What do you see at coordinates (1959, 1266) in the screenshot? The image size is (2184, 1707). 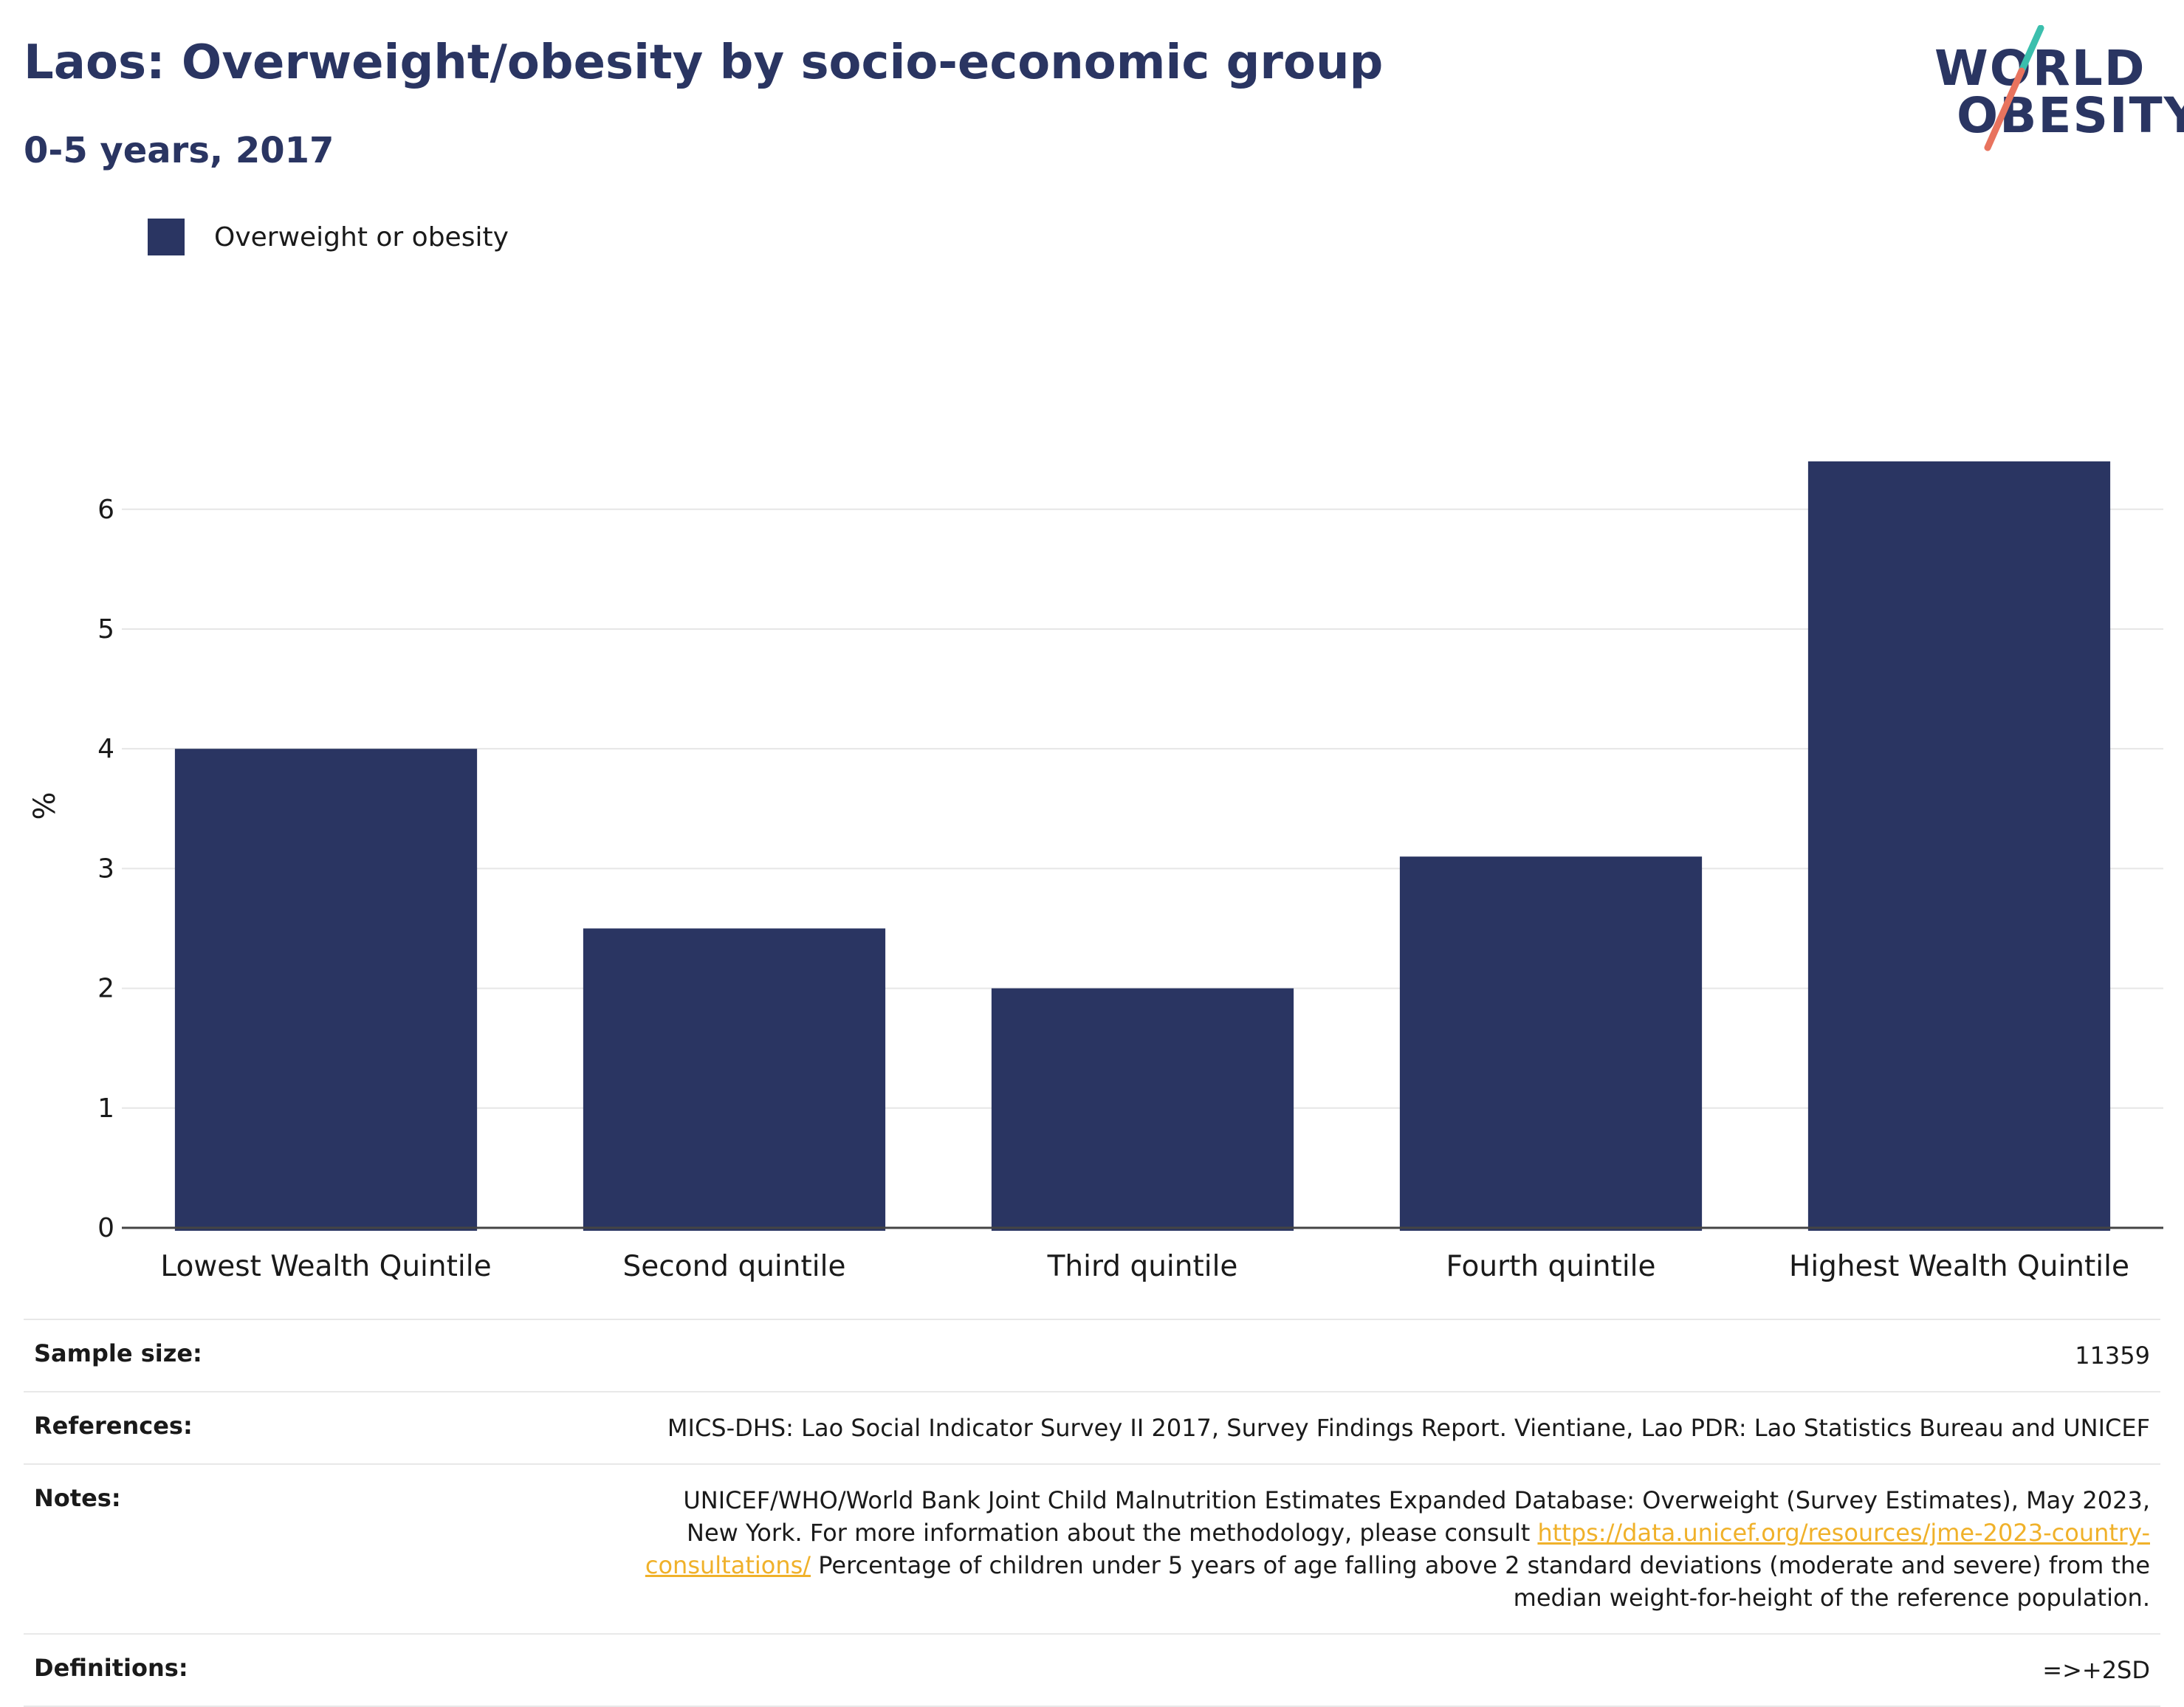 I see `x-tick-label: Highest Wealth Quintile` at bounding box center [1959, 1266].